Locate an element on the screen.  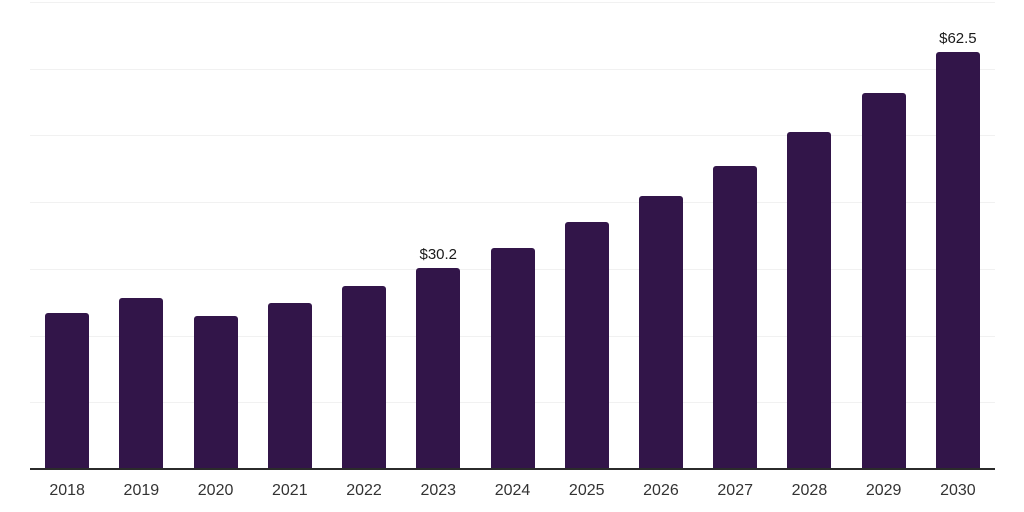
bar-2026 is located at coordinates (660, 332).